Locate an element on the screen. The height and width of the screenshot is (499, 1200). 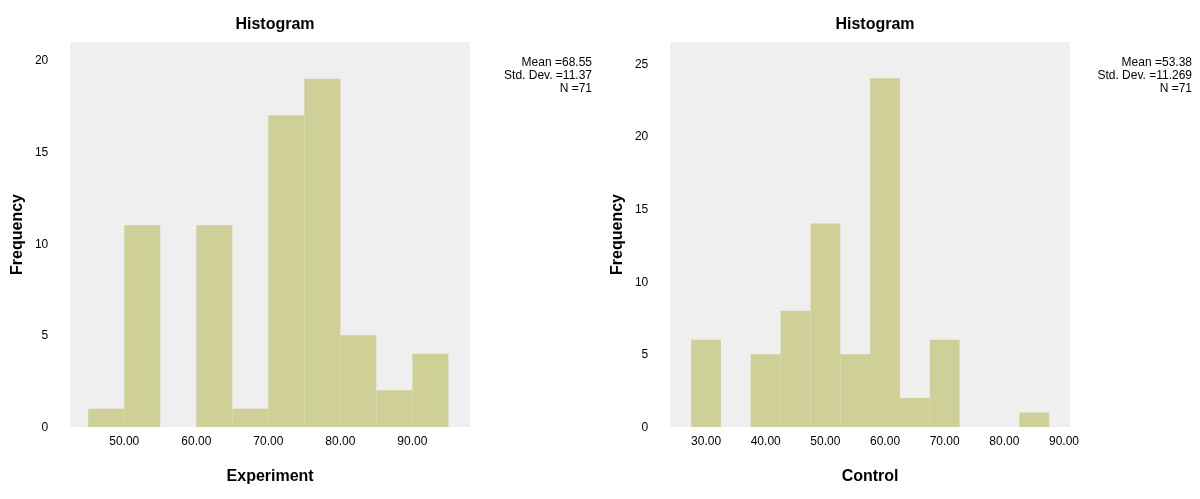
y-tick-label: 25 is located at coordinates (641, 63).